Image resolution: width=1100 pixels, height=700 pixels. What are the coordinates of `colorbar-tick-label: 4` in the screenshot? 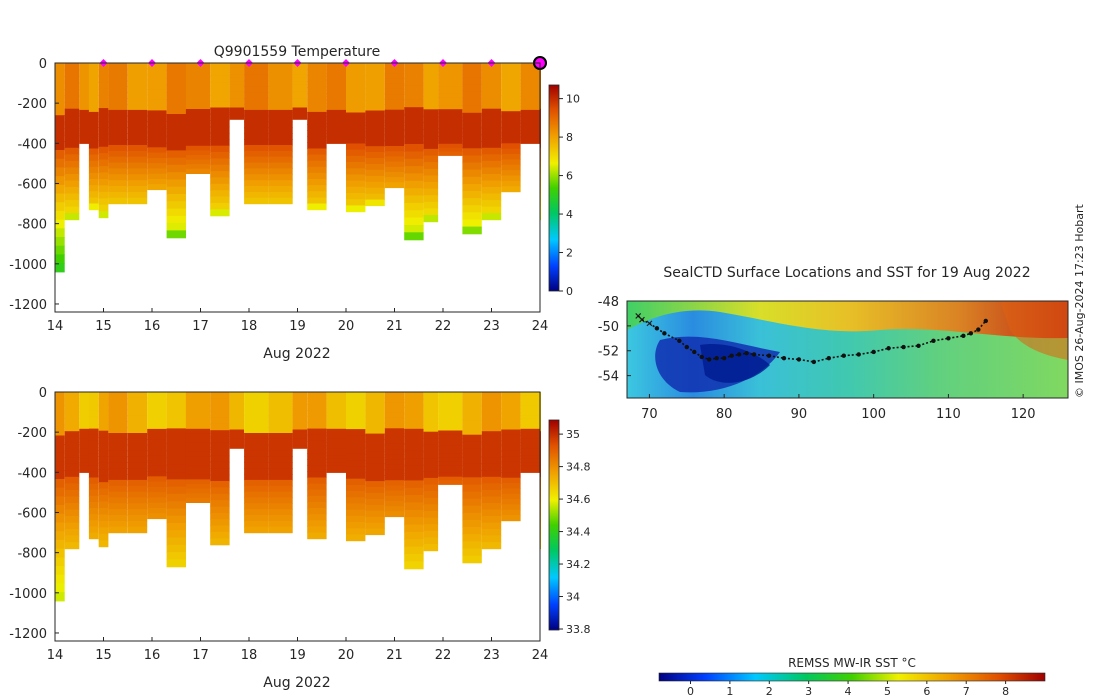 It's located at (569, 214).